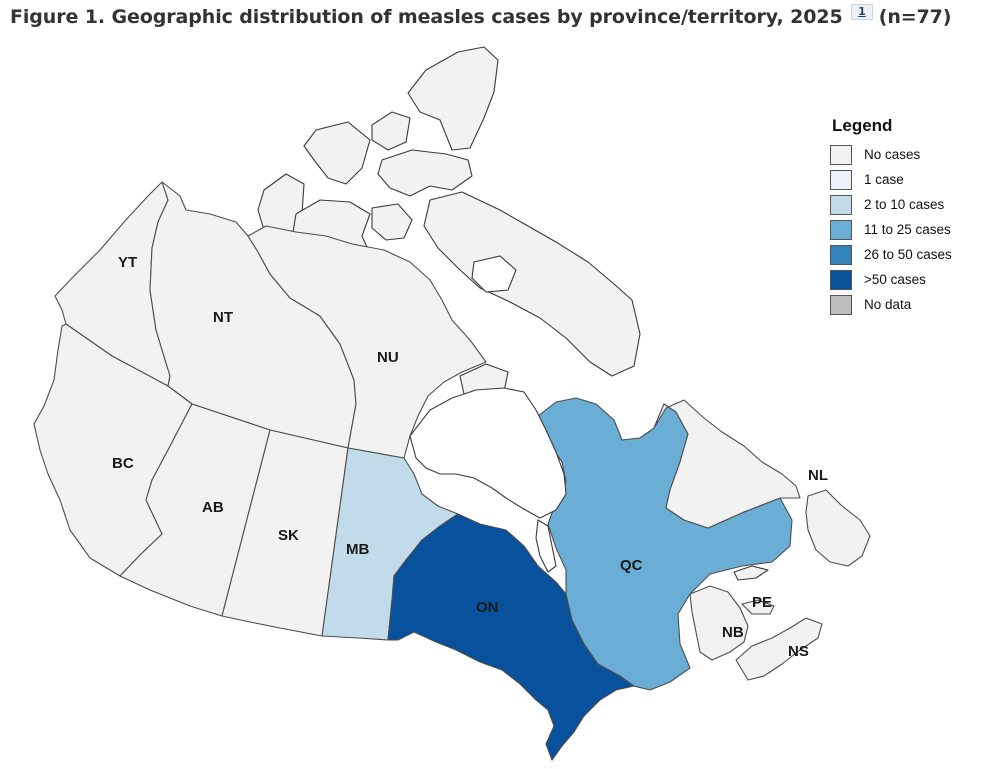  What do you see at coordinates (862, 12) in the screenshot?
I see `footnote-link: 1` at bounding box center [862, 12].